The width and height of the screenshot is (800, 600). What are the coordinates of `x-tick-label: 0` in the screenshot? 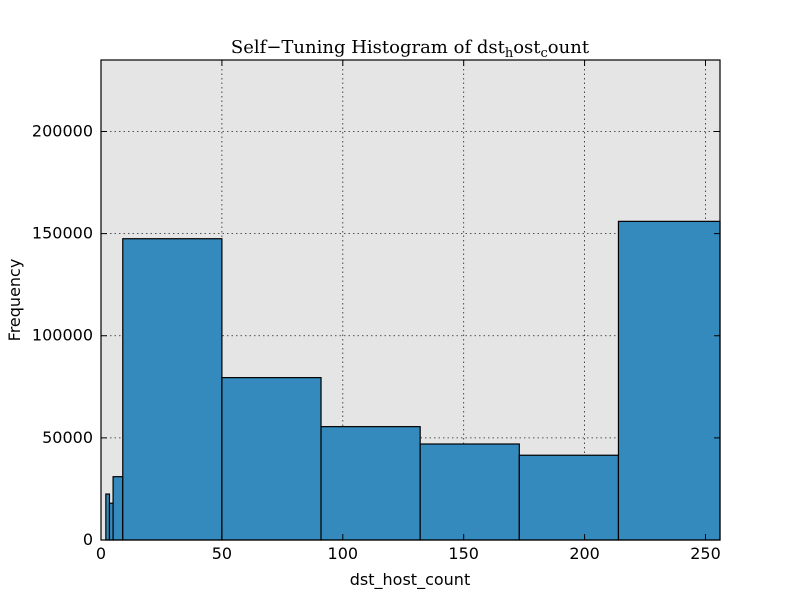 It's located at (101, 553).